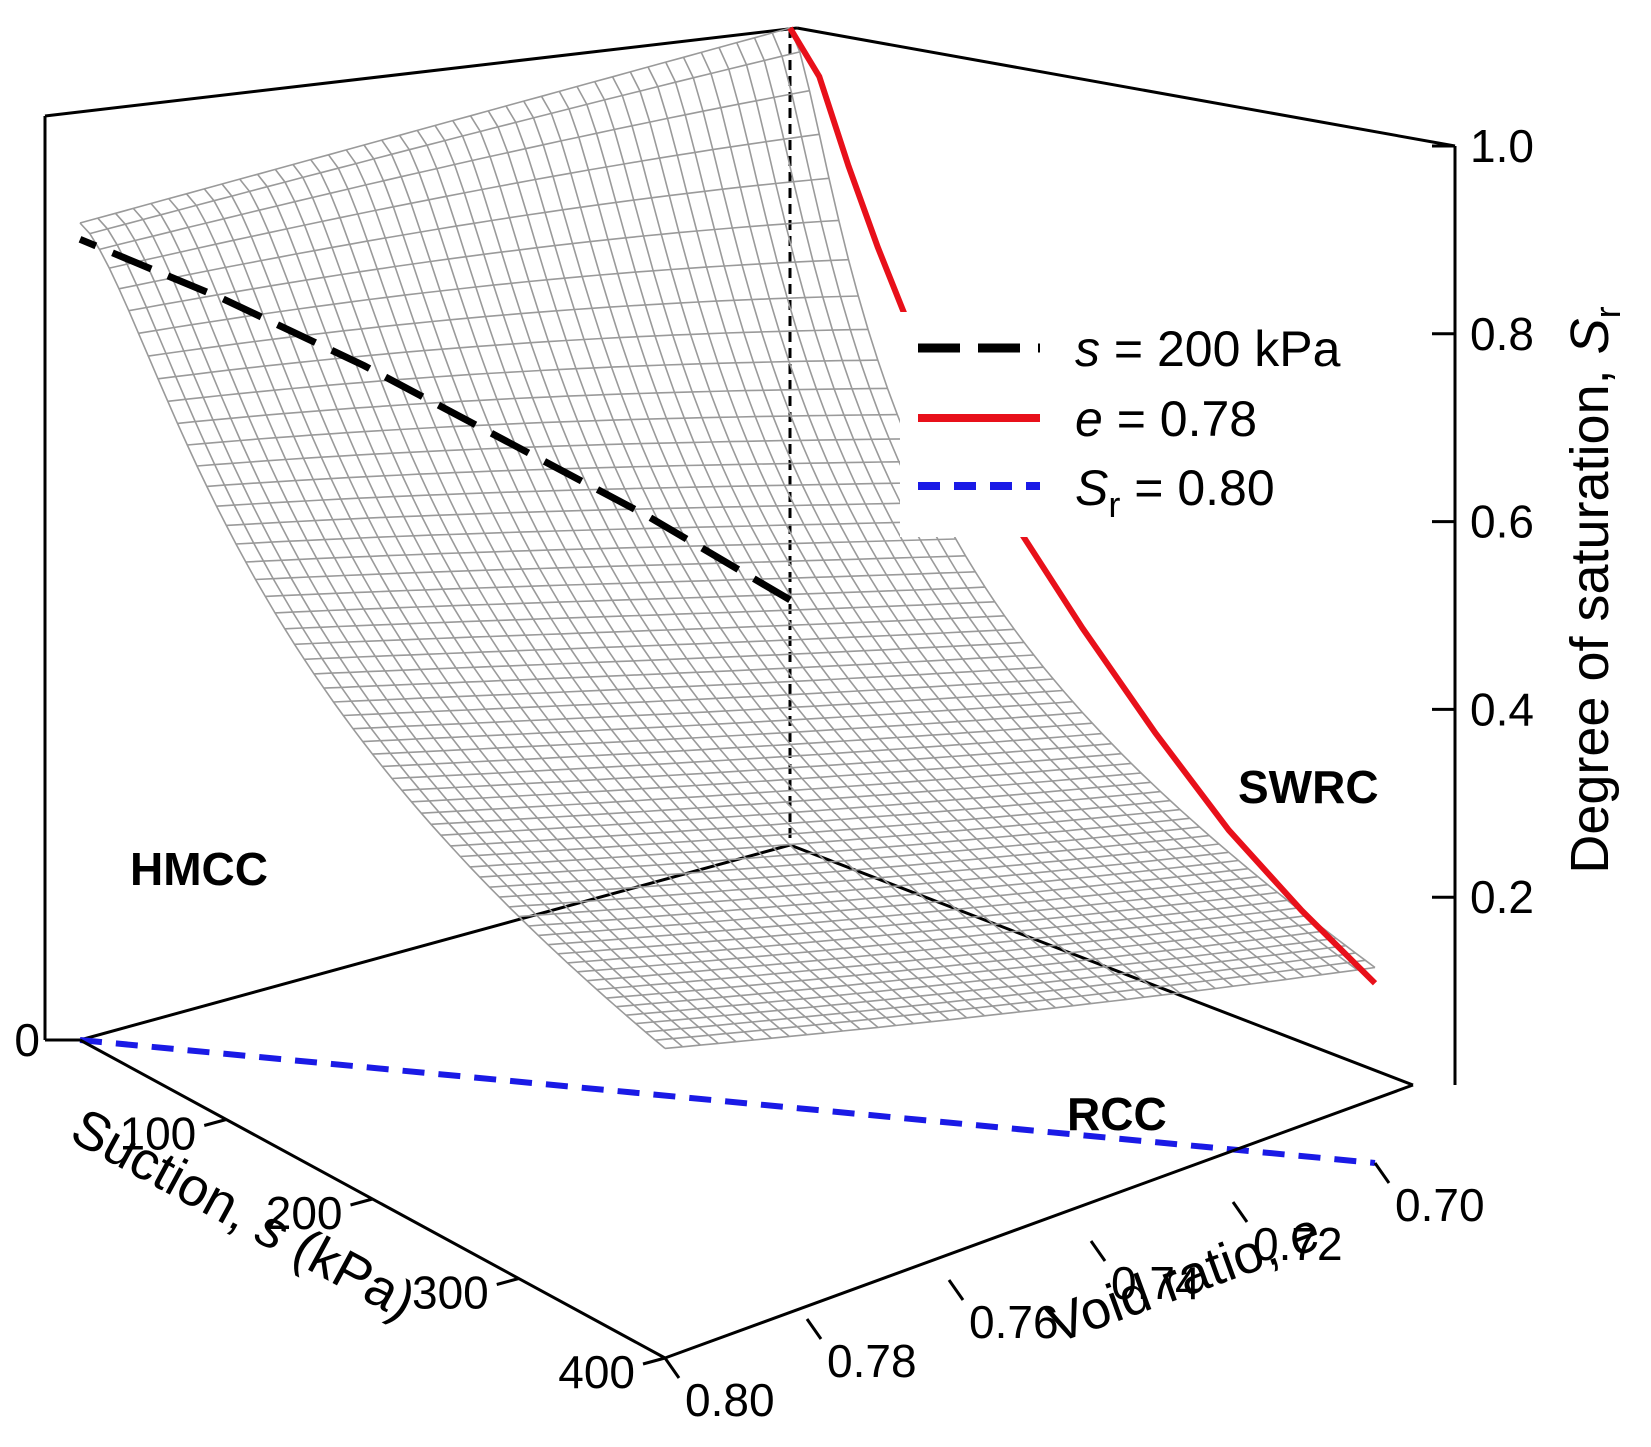 Image resolution: width=1651 pixels, height=1447 pixels. I want to click on suction-tick-label: 300, so click(450, 1293).